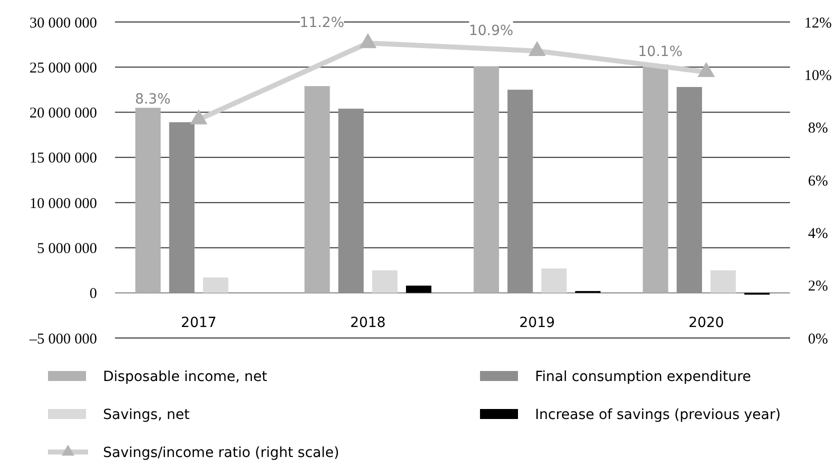 The width and height of the screenshot is (838, 469). I want to click on y2-tick-label: 8%, so click(818, 128).